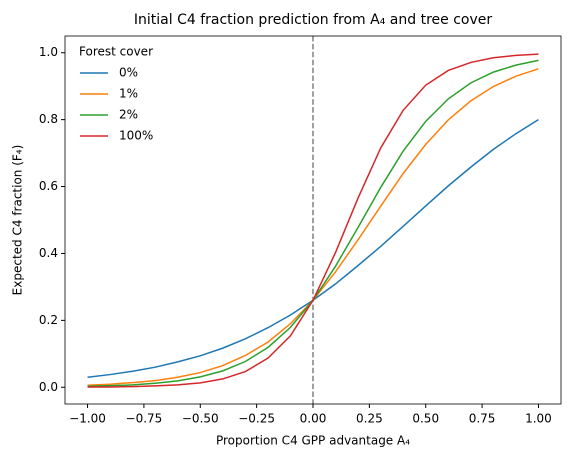 This screenshot has width=571, height=461. I want to click on y-tick-label: 0.0, so click(48, 387).